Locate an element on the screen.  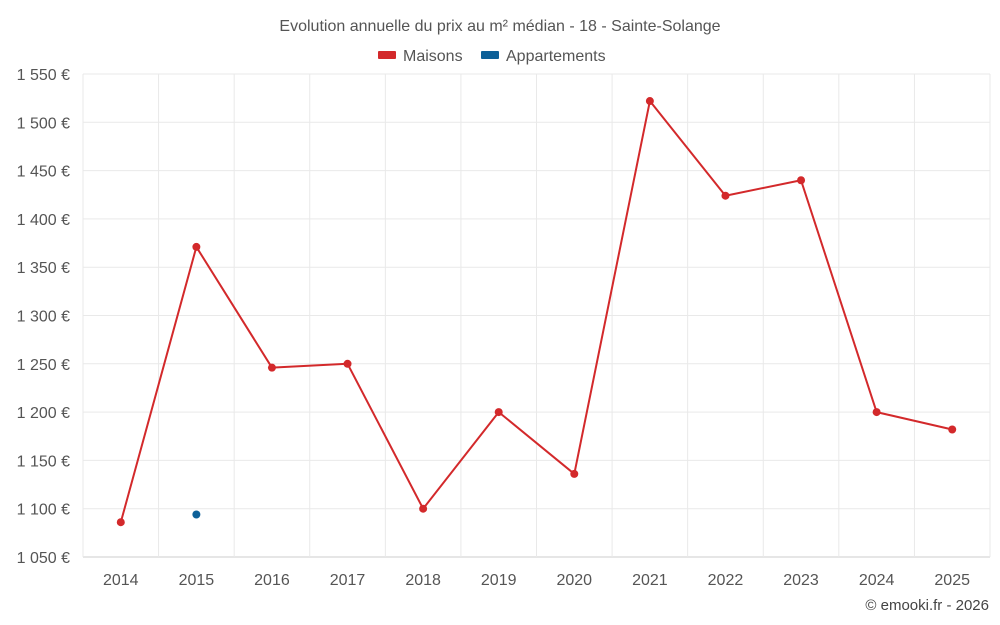
point-maisons-2014 is located at coordinates (120, 522).